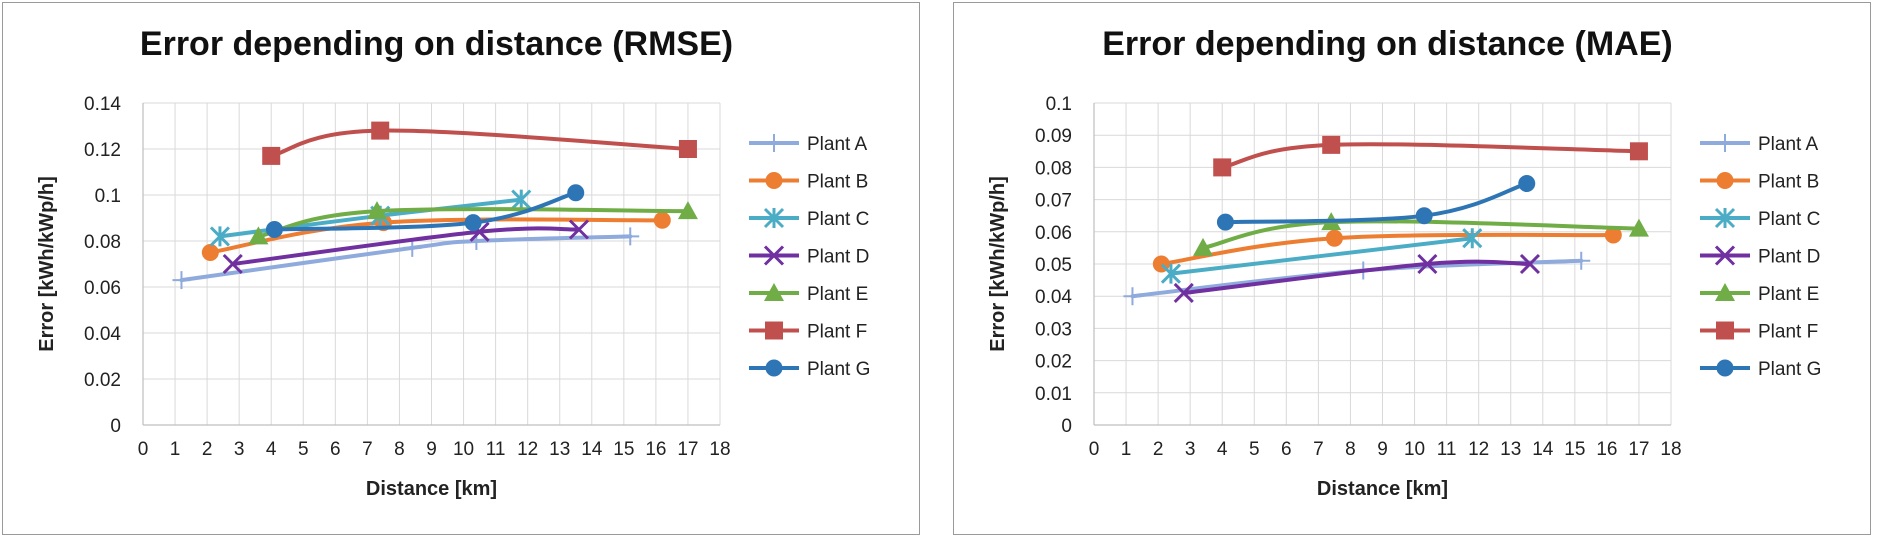 The width and height of the screenshot is (1877, 540). I want to click on x-tick-label: 13, so click(559, 449).